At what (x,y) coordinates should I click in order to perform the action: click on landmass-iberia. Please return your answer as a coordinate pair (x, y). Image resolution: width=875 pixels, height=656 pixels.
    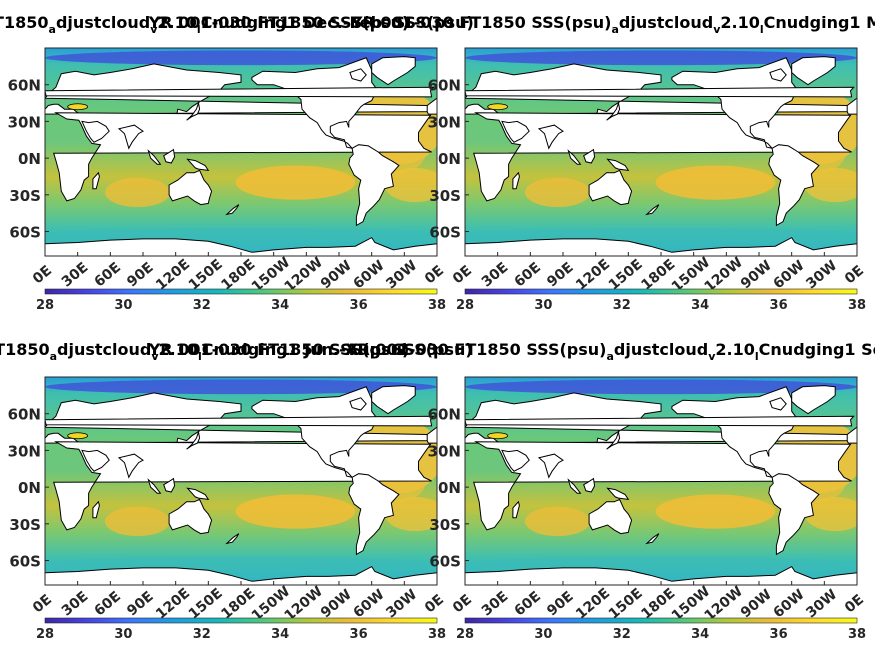
    Looking at the image, I should click on (851, 106).